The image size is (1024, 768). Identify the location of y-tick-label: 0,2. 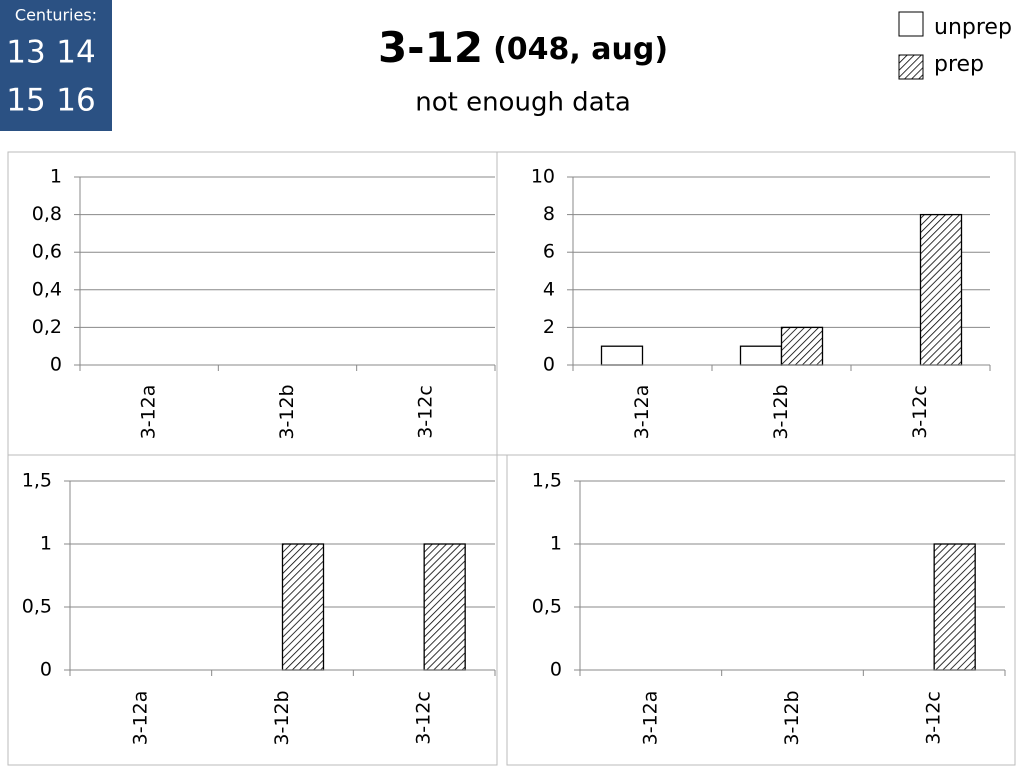
(47, 327).